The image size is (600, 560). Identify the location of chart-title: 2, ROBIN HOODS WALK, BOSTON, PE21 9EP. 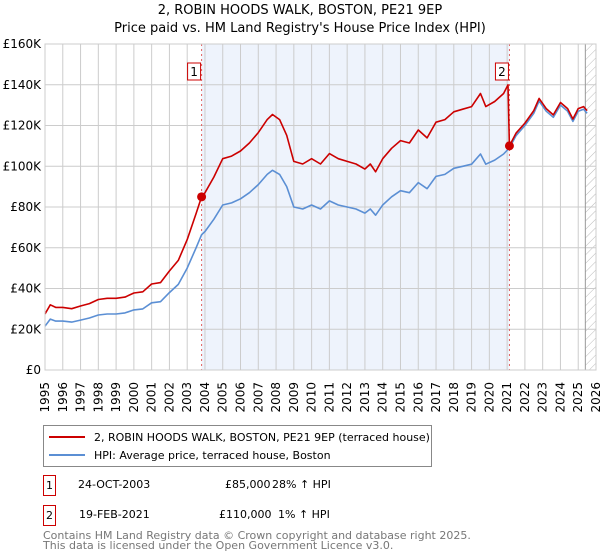
(300, 10).